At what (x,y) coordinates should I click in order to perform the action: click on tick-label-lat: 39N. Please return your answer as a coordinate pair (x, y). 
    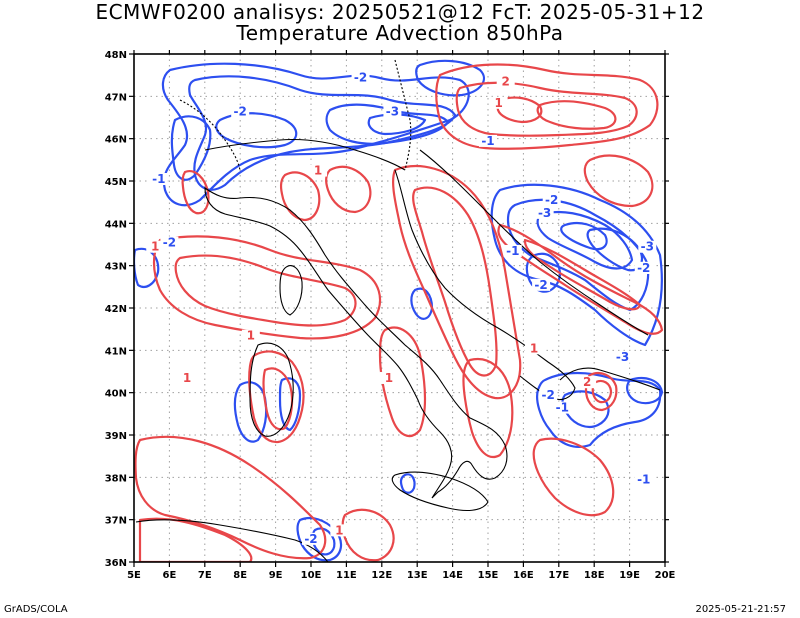
    Looking at the image, I should click on (116, 436).